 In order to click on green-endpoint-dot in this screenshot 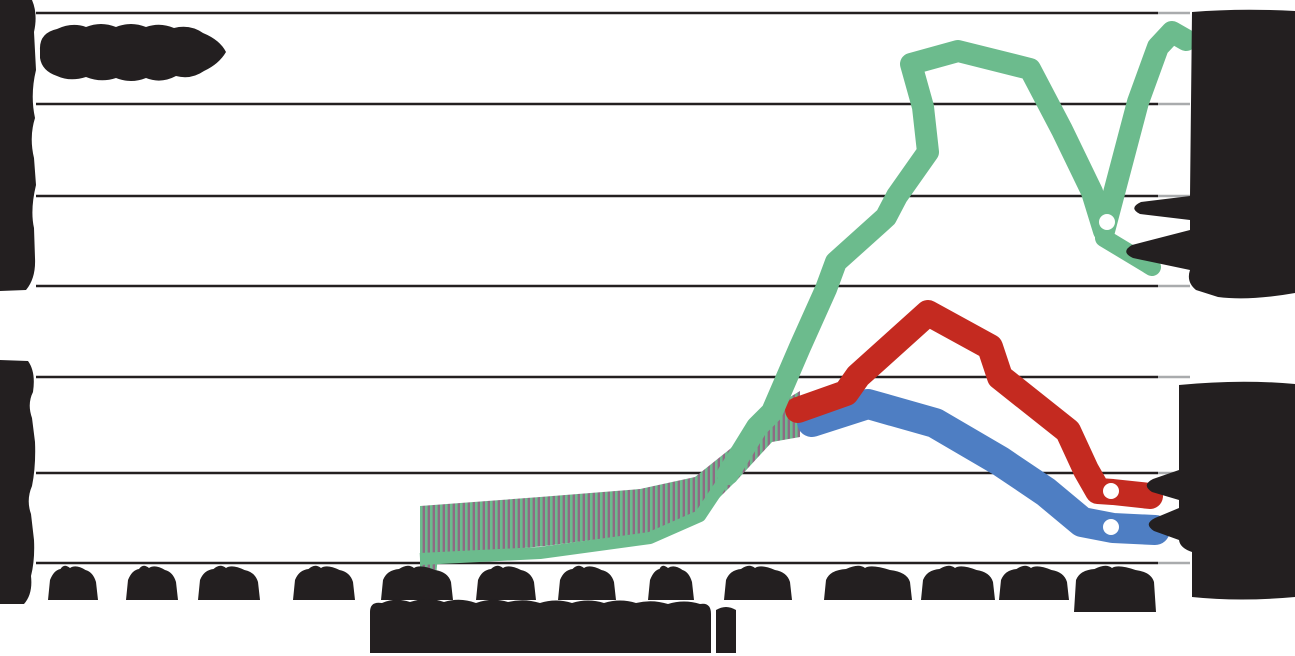, I will do `click(1107, 222)`.